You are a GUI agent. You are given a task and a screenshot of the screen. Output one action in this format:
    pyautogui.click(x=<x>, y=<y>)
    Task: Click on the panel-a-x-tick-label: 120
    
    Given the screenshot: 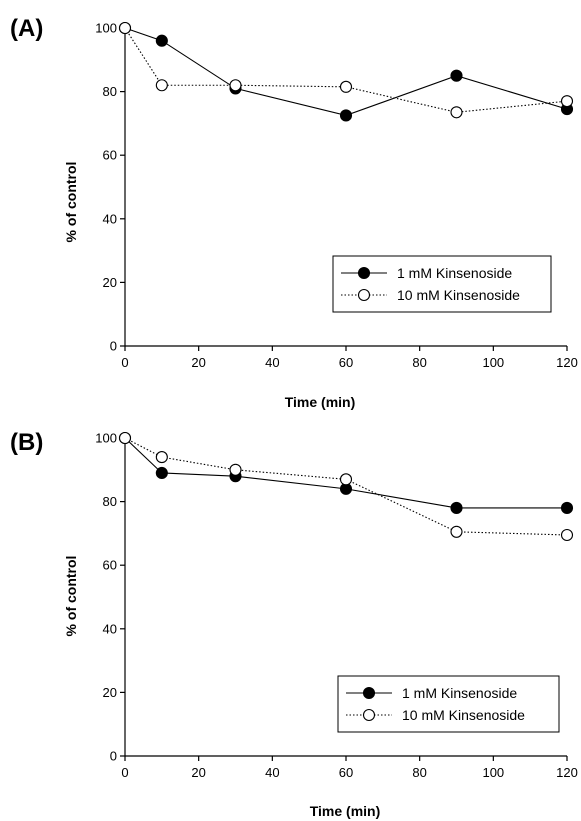 What is the action you would take?
    pyautogui.click(x=567, y=362)
    